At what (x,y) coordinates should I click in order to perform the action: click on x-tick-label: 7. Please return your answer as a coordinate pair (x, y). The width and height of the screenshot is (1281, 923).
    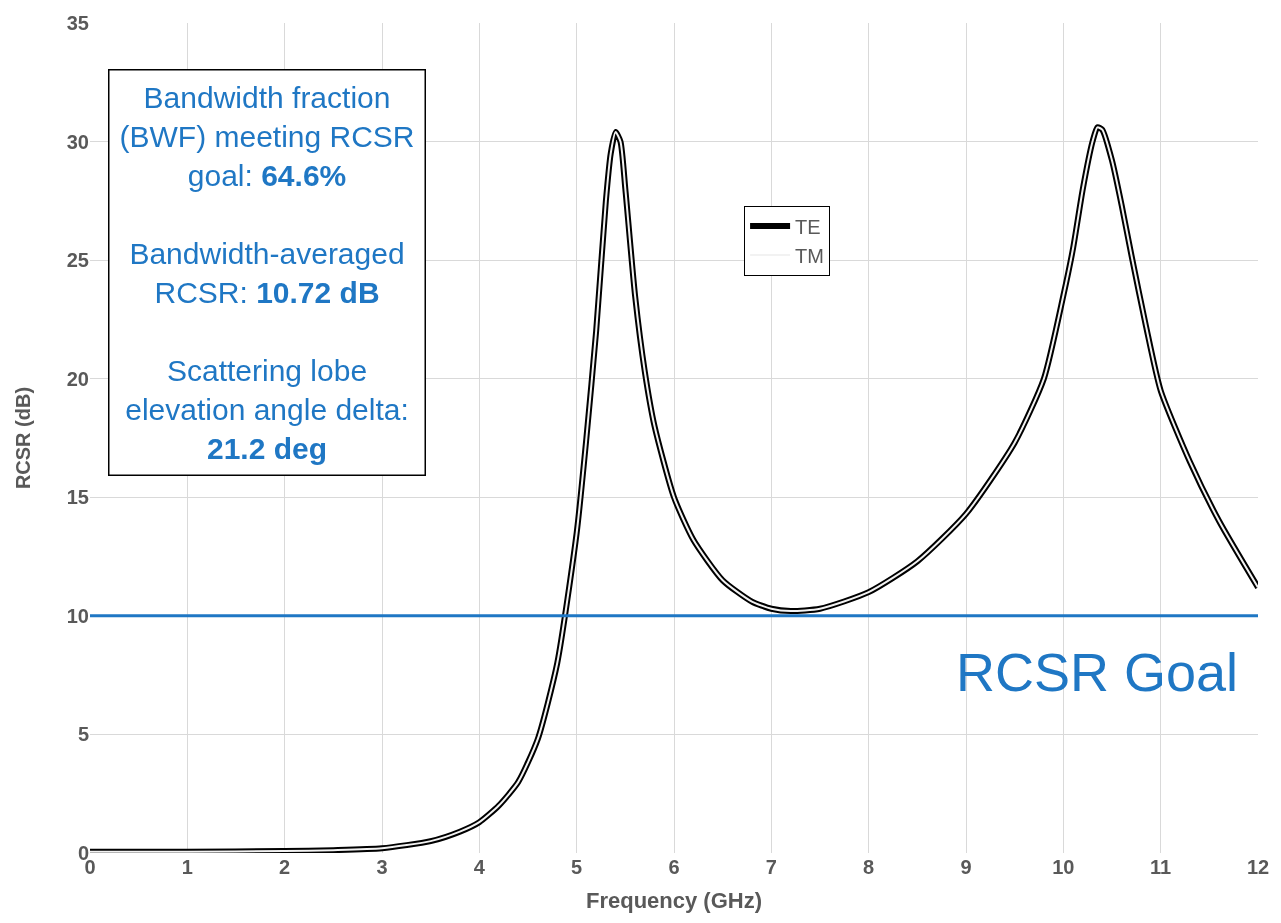
    Looking at the image, I should click on (771, 867).